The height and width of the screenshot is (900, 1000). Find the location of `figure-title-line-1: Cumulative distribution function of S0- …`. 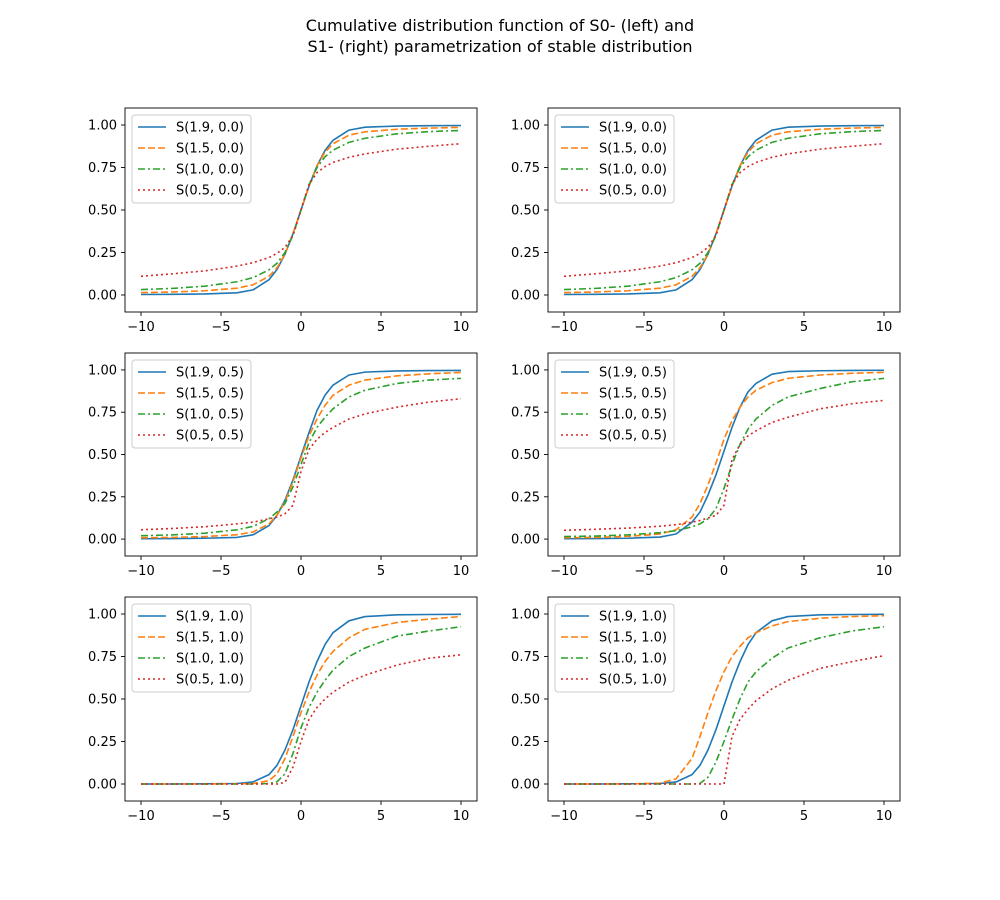

figure-title-line-1: Cumulative distribution function of S0- … is located at coordinates (500, 25).